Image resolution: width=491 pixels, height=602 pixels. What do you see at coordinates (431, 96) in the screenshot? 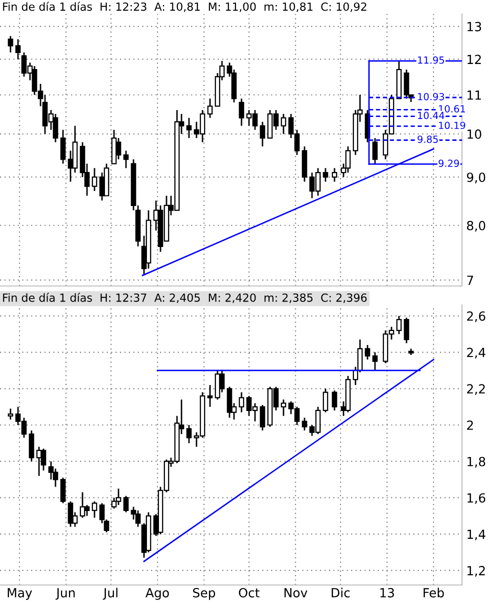
I see `annotation: 10.93` at bounding box center [431, 96].